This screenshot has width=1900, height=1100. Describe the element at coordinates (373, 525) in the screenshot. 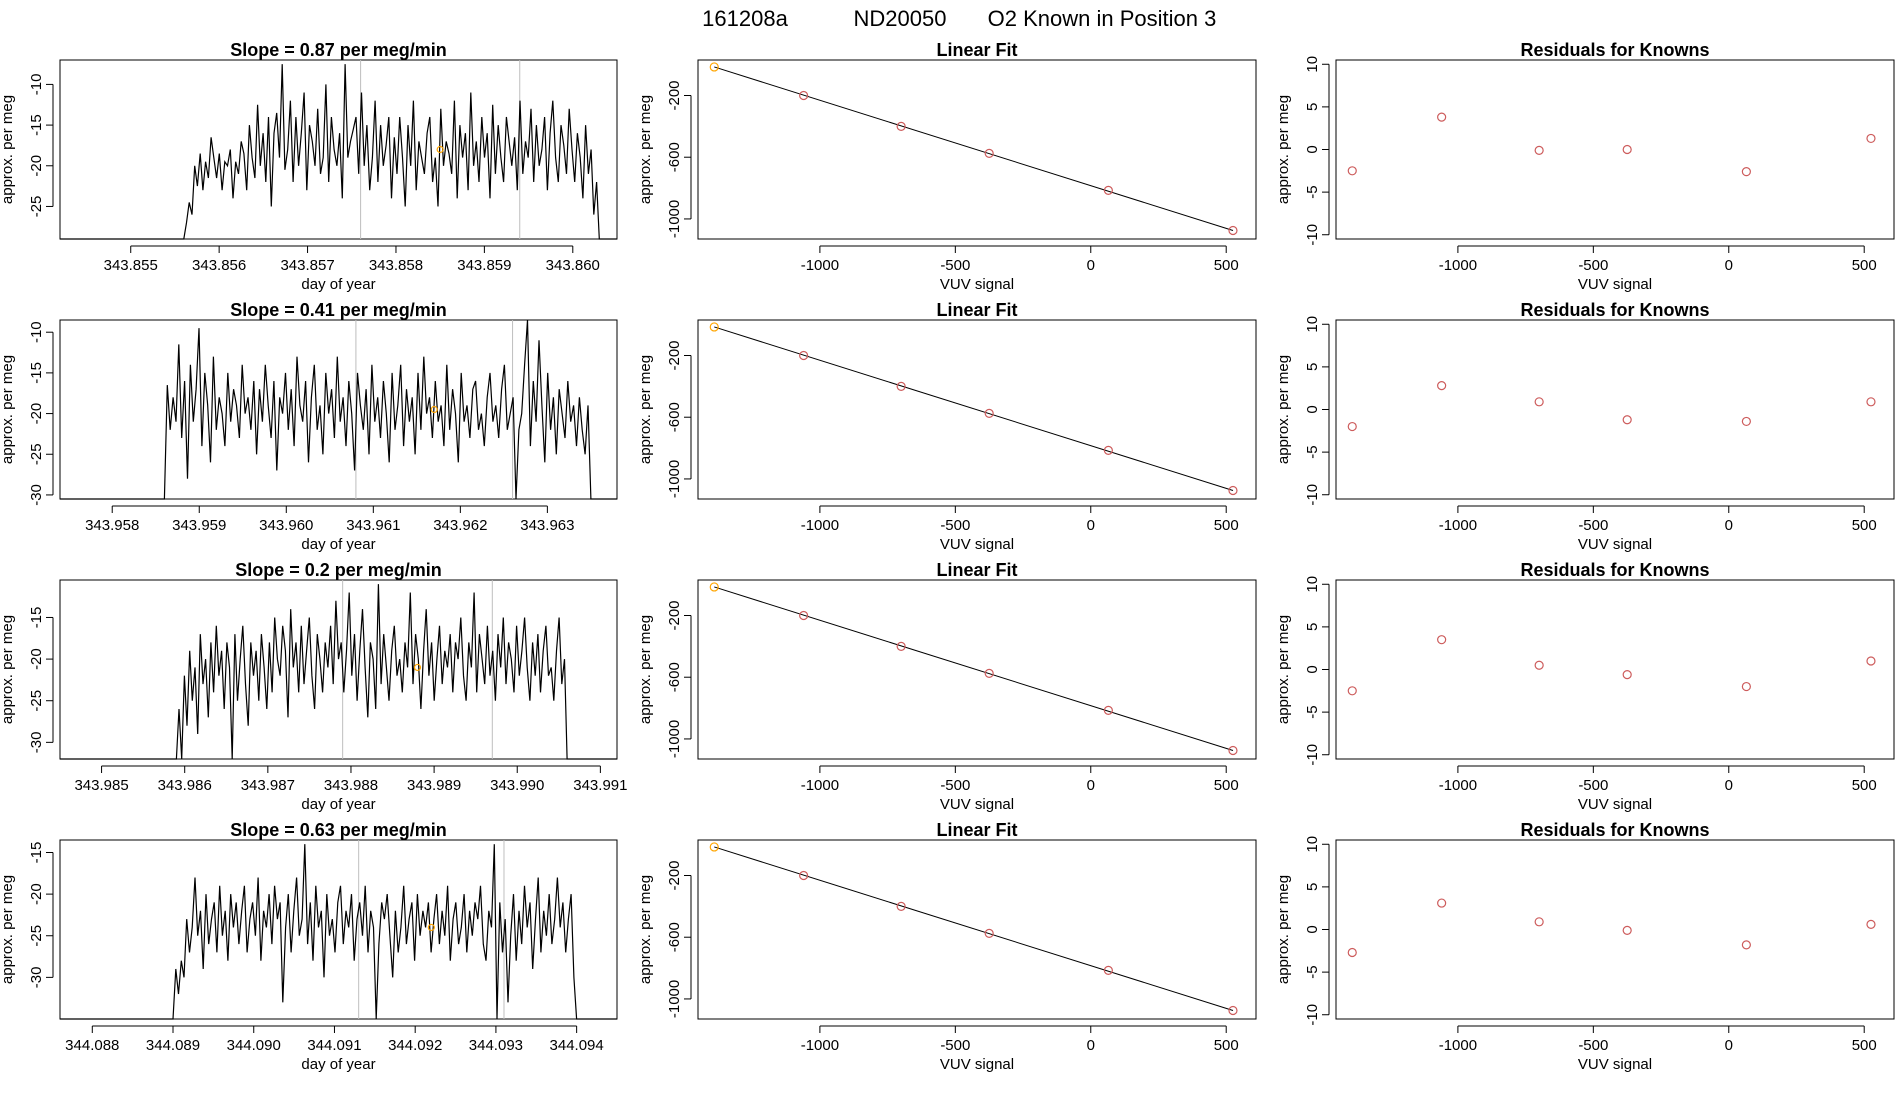

I see `x-tick-label: 343.961` at that location.